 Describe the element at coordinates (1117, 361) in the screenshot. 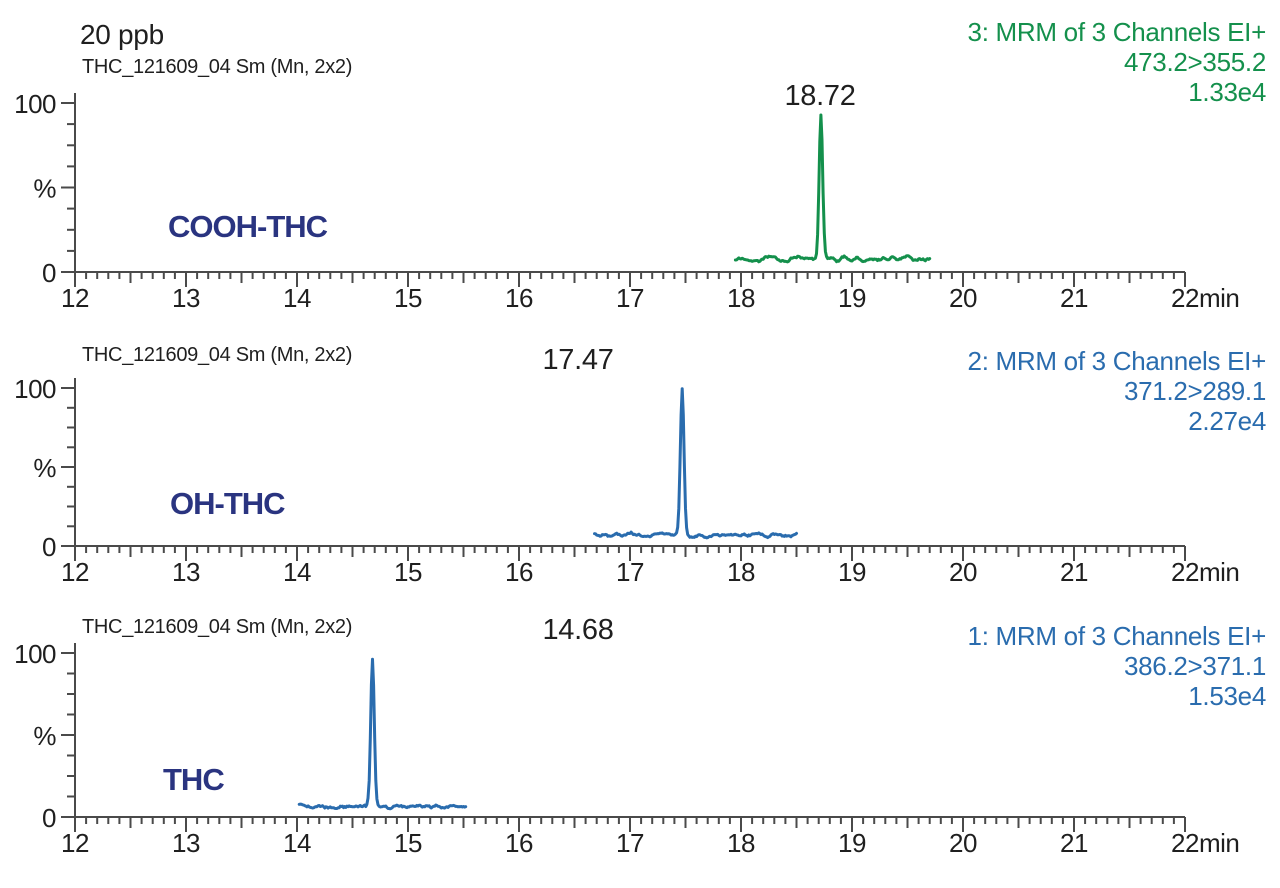

I see `channel-line-1: 2: MRM of 3 Channels EI+` at that location.